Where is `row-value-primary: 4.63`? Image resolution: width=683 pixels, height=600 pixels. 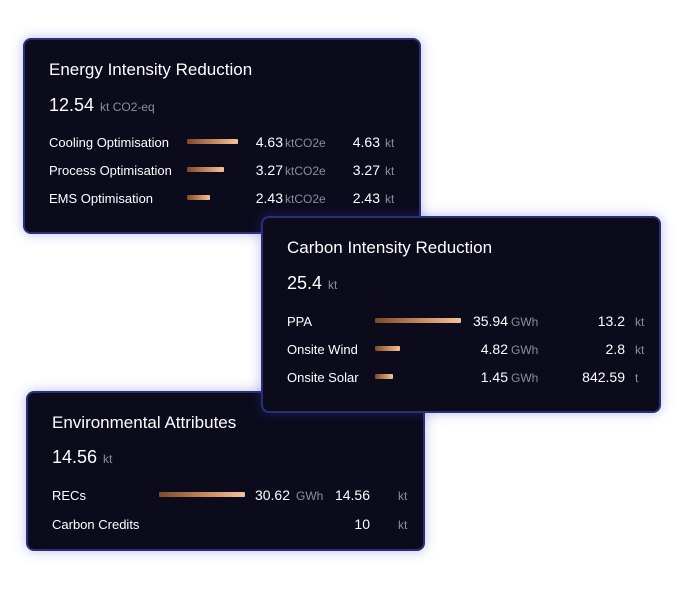
row-value-primary: 4.63 is located at coordinates (269, 142).